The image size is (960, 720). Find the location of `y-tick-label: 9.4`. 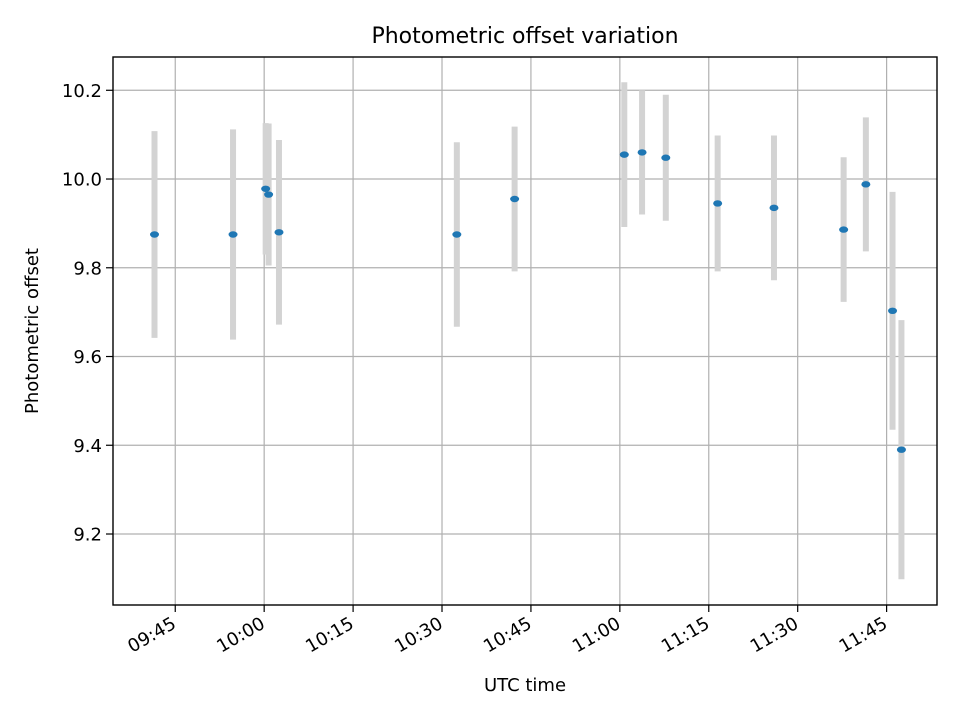

y-tick-label: 9.4 is located at coordinates (87, 446).